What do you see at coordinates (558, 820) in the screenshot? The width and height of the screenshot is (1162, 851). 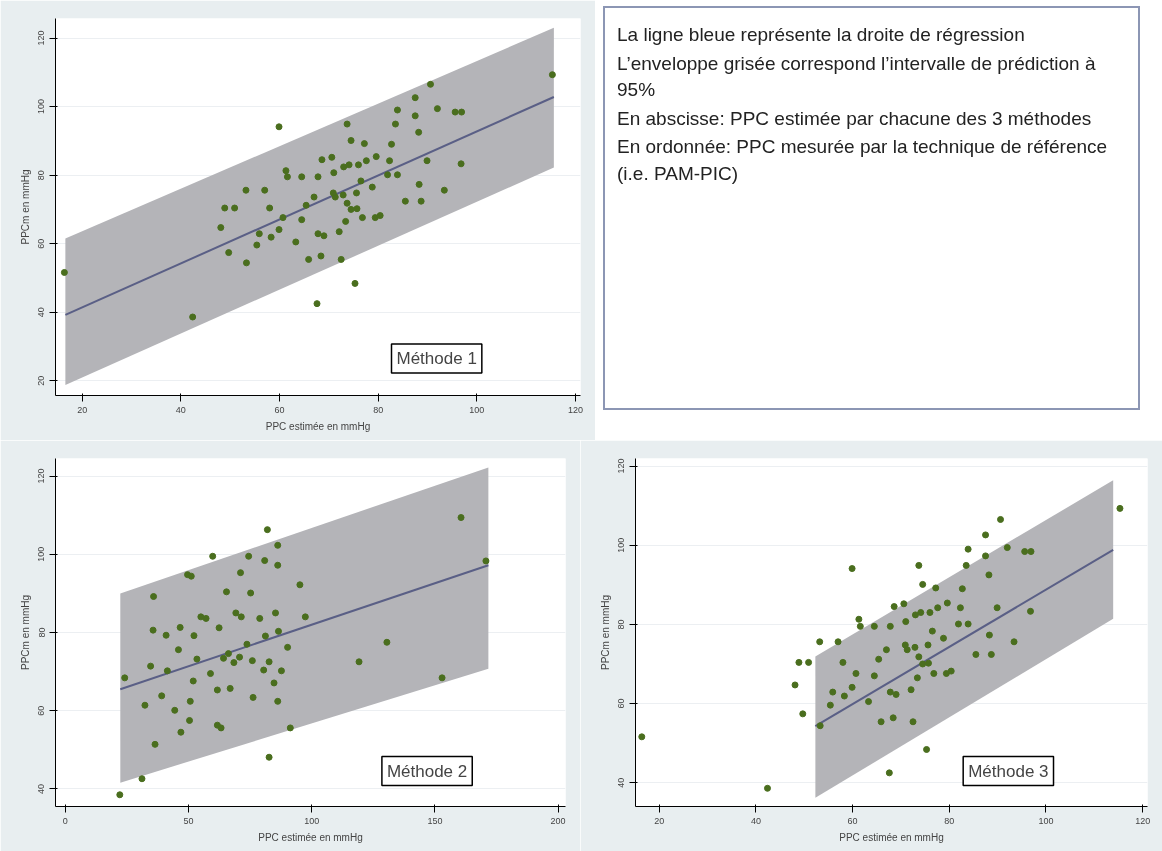 I see `x-tick-label: 200` at bounding box center [558, 820].